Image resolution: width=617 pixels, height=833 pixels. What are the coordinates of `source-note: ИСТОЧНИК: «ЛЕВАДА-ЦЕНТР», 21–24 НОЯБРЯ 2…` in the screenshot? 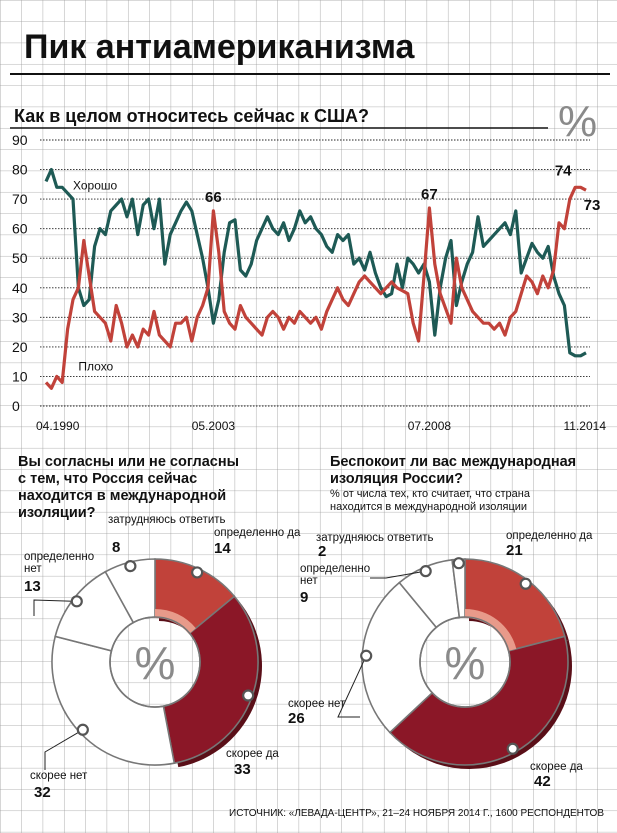 It's located at (416, 813).